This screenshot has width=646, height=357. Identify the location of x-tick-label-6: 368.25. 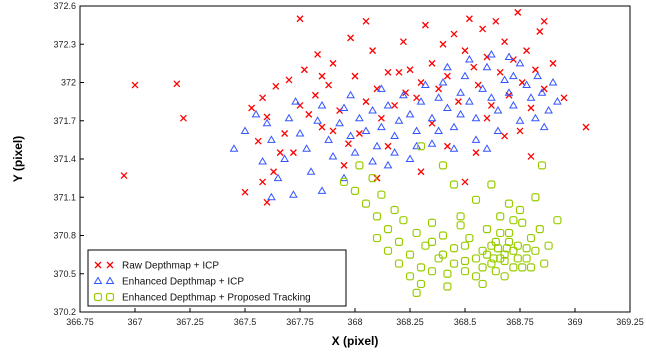
(410, 322).